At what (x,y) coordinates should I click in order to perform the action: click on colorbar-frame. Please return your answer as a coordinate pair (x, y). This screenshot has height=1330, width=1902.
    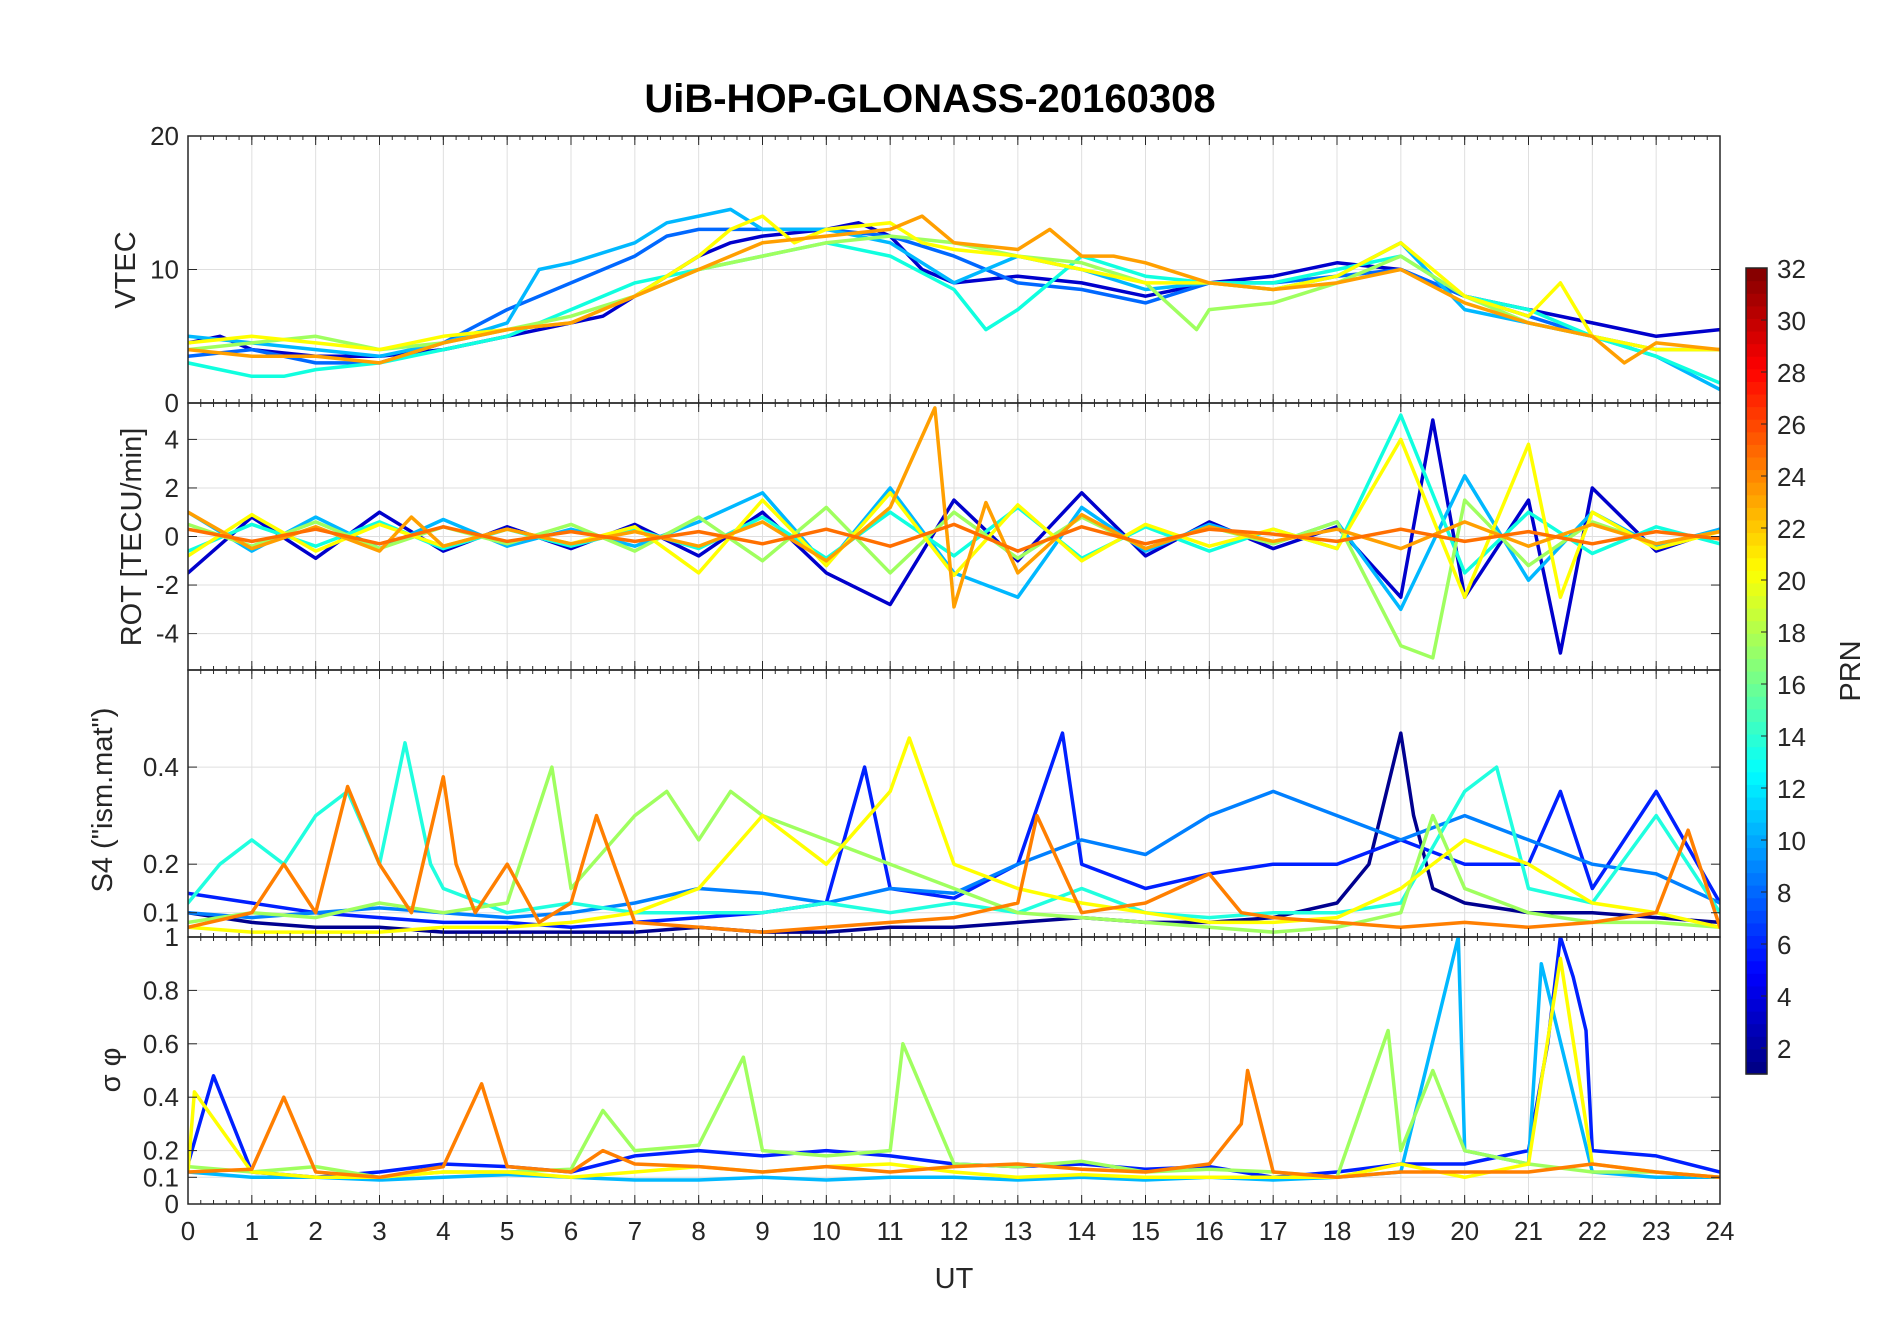
    Looking at the image, I should click on (1756, 671).